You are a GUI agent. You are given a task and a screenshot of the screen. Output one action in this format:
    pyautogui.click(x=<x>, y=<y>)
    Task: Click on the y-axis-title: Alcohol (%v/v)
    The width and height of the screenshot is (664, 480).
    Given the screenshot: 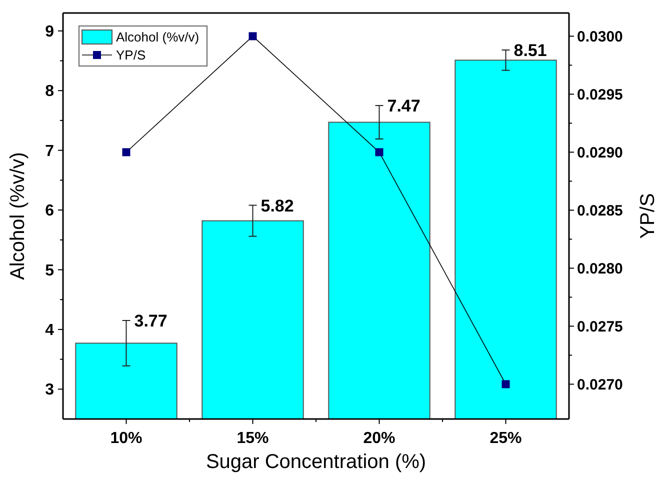 What is the action you would take?
    pyautogui.click(x=18, y=216)
    